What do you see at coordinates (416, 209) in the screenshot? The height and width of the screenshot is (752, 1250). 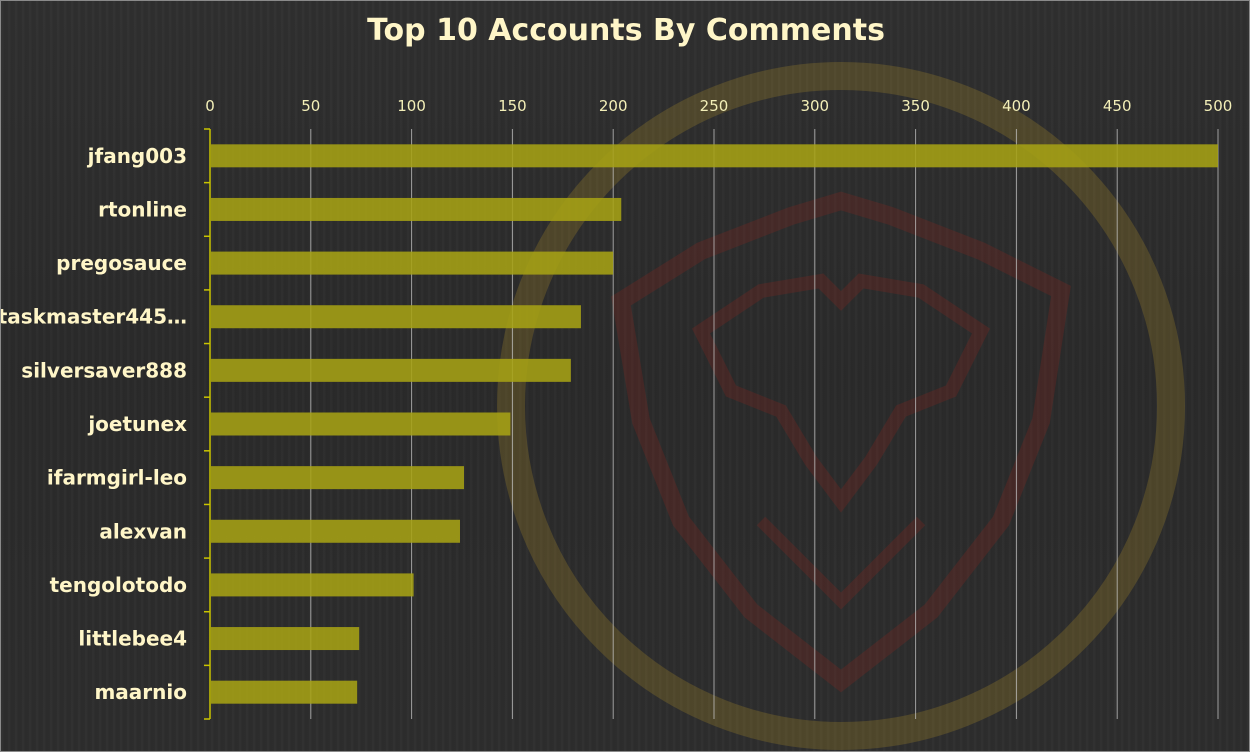 I see `bar-rtonline` at bounding box center [416, 209].